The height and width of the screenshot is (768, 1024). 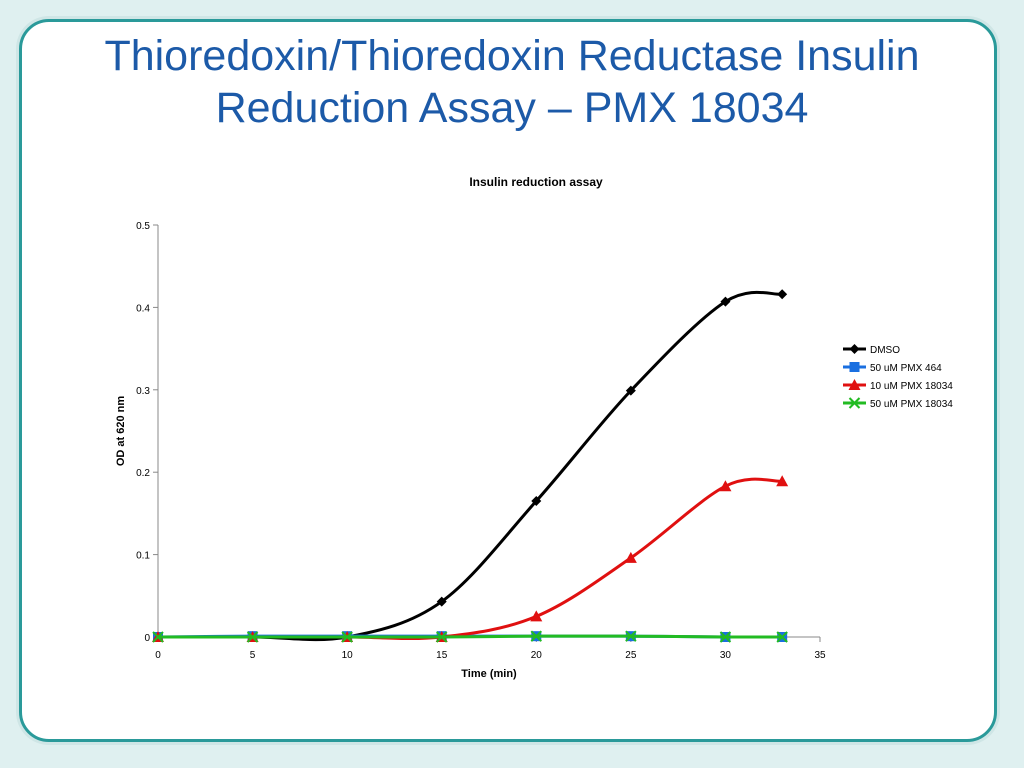 What do you see at coordinates (348, 655) in the screenshot?
I see `x-tick-label: 10` at bounding box center [348, 655].